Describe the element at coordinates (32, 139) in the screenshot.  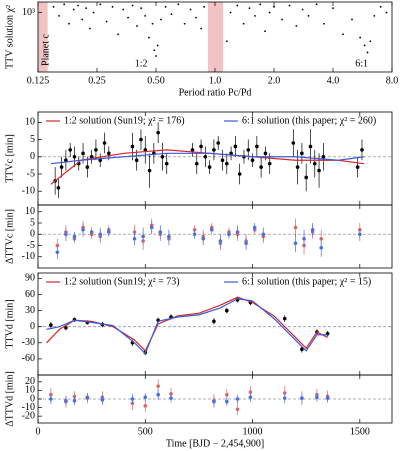
I see `y-tick-label: 5` at that location.